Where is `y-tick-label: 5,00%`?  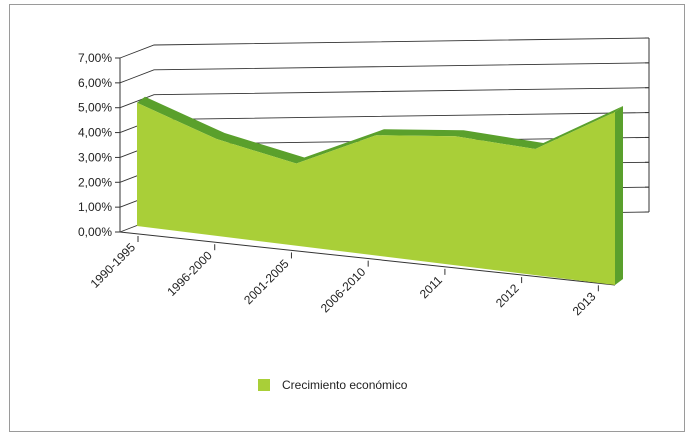 y-tick-label: 5,00% is located at coordinates (95, 108).